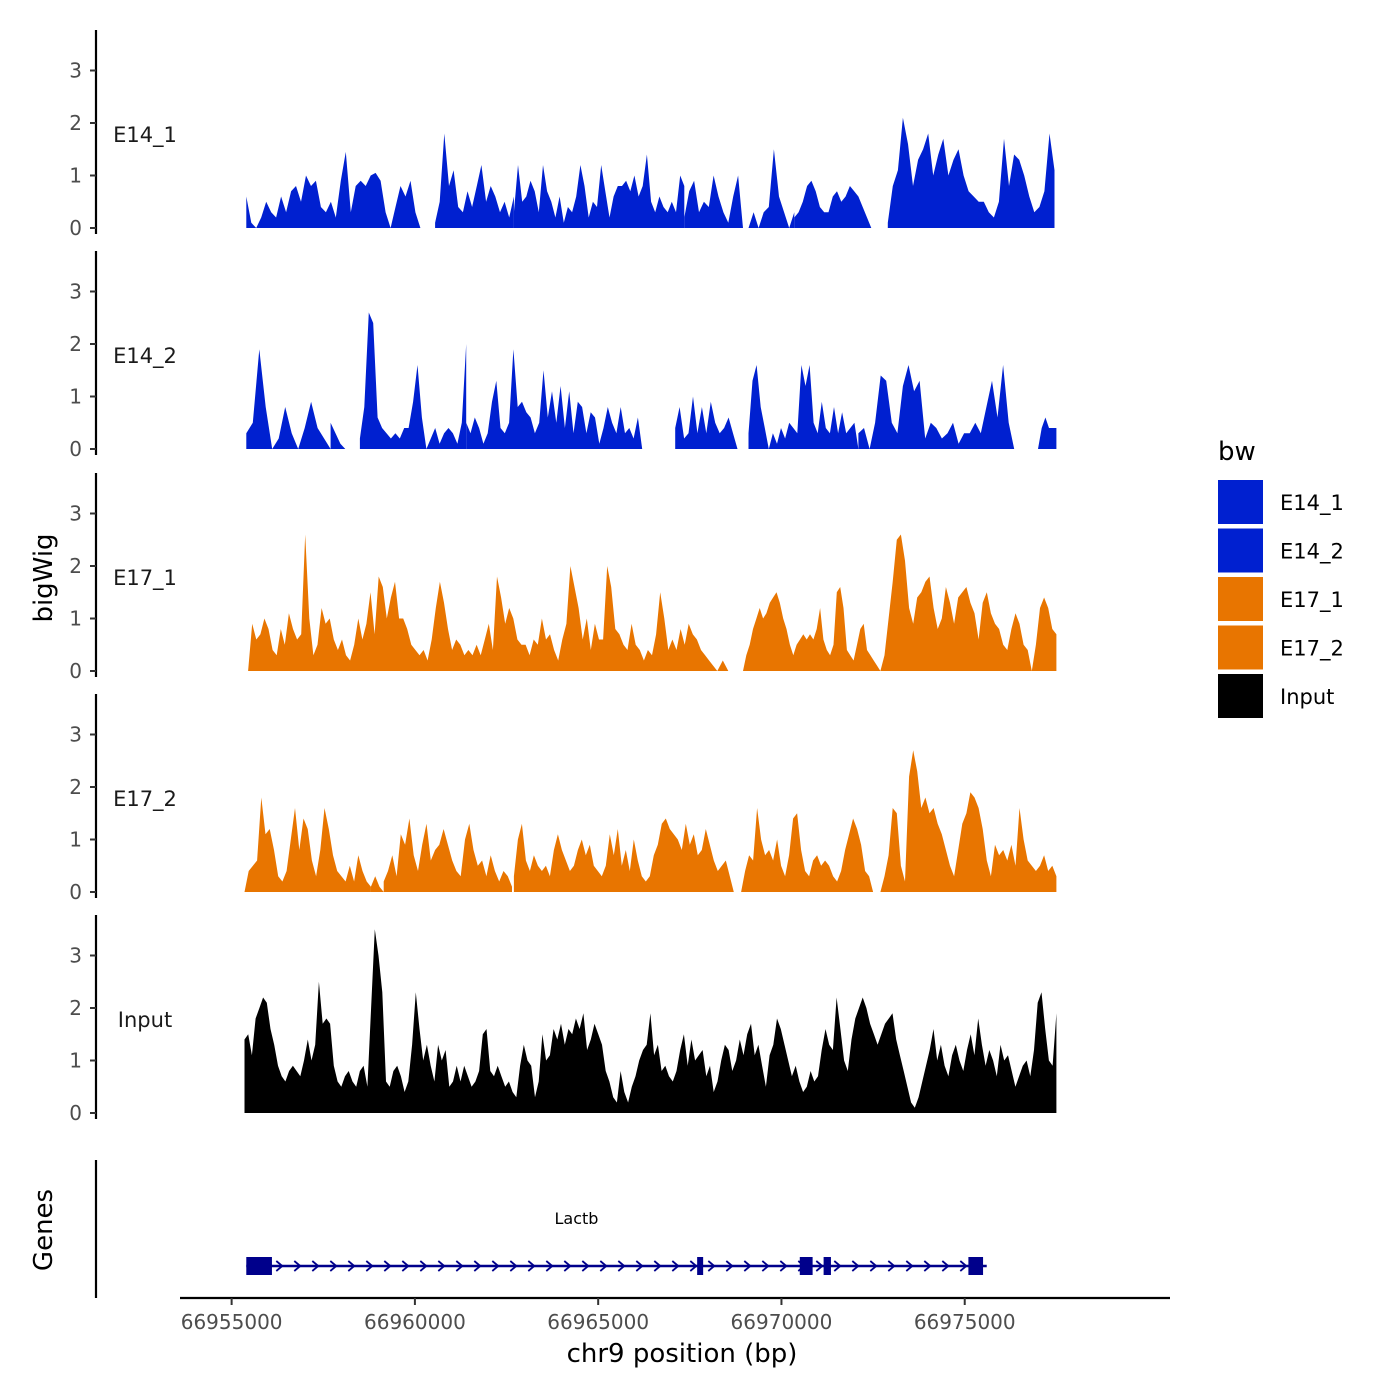  What do you see at coordinates (965, 1322) in the screenshot?
I see `x-tick-label: 66975000` at bounding box center [965, 1322].